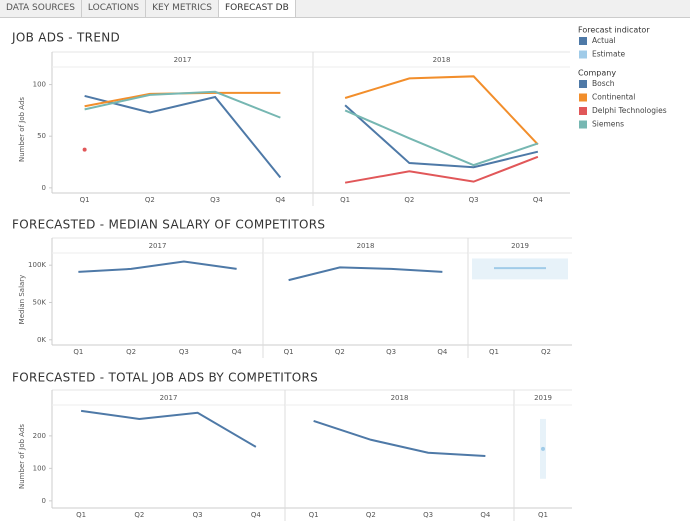  What do you see at coordinates (41, 340) in the screenshot?
I see `y-tick-label: 0K` at bounding box center [41, 340].